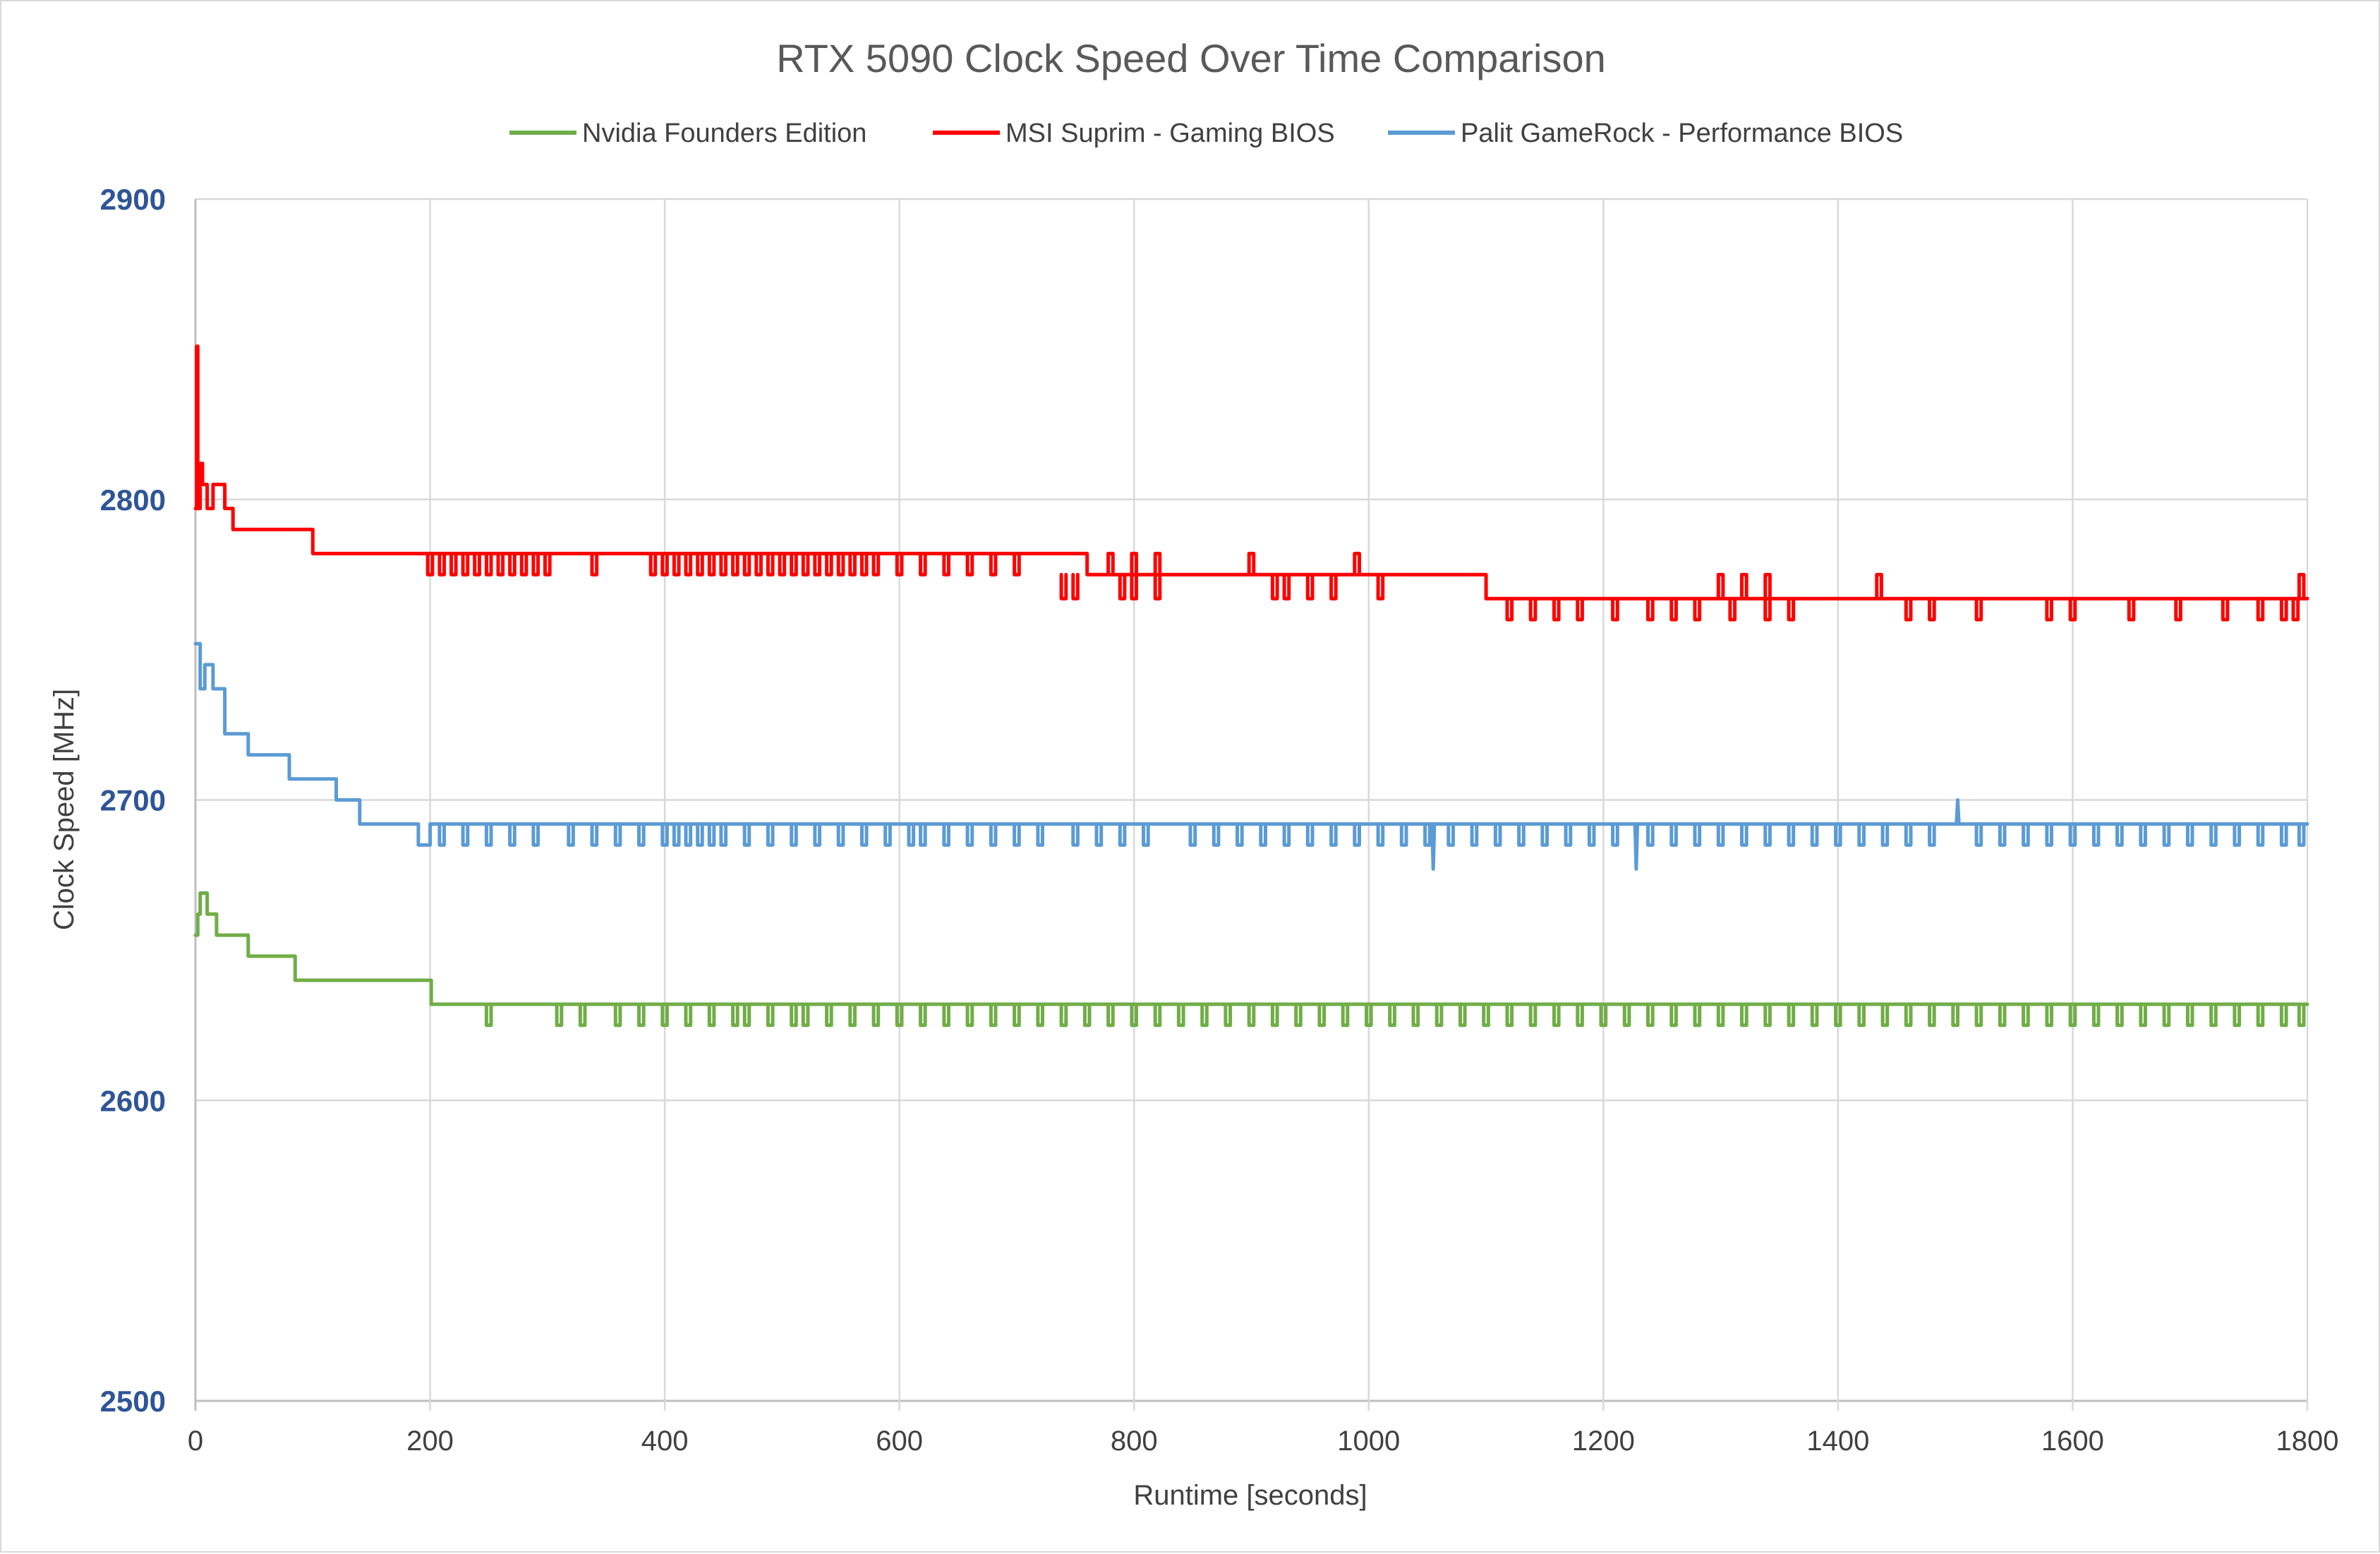 The width and height of the screenshot is (2380, 1554). Describe the element at coordinates (1251, 744) in the screenshot. I see `series-line` at that location.